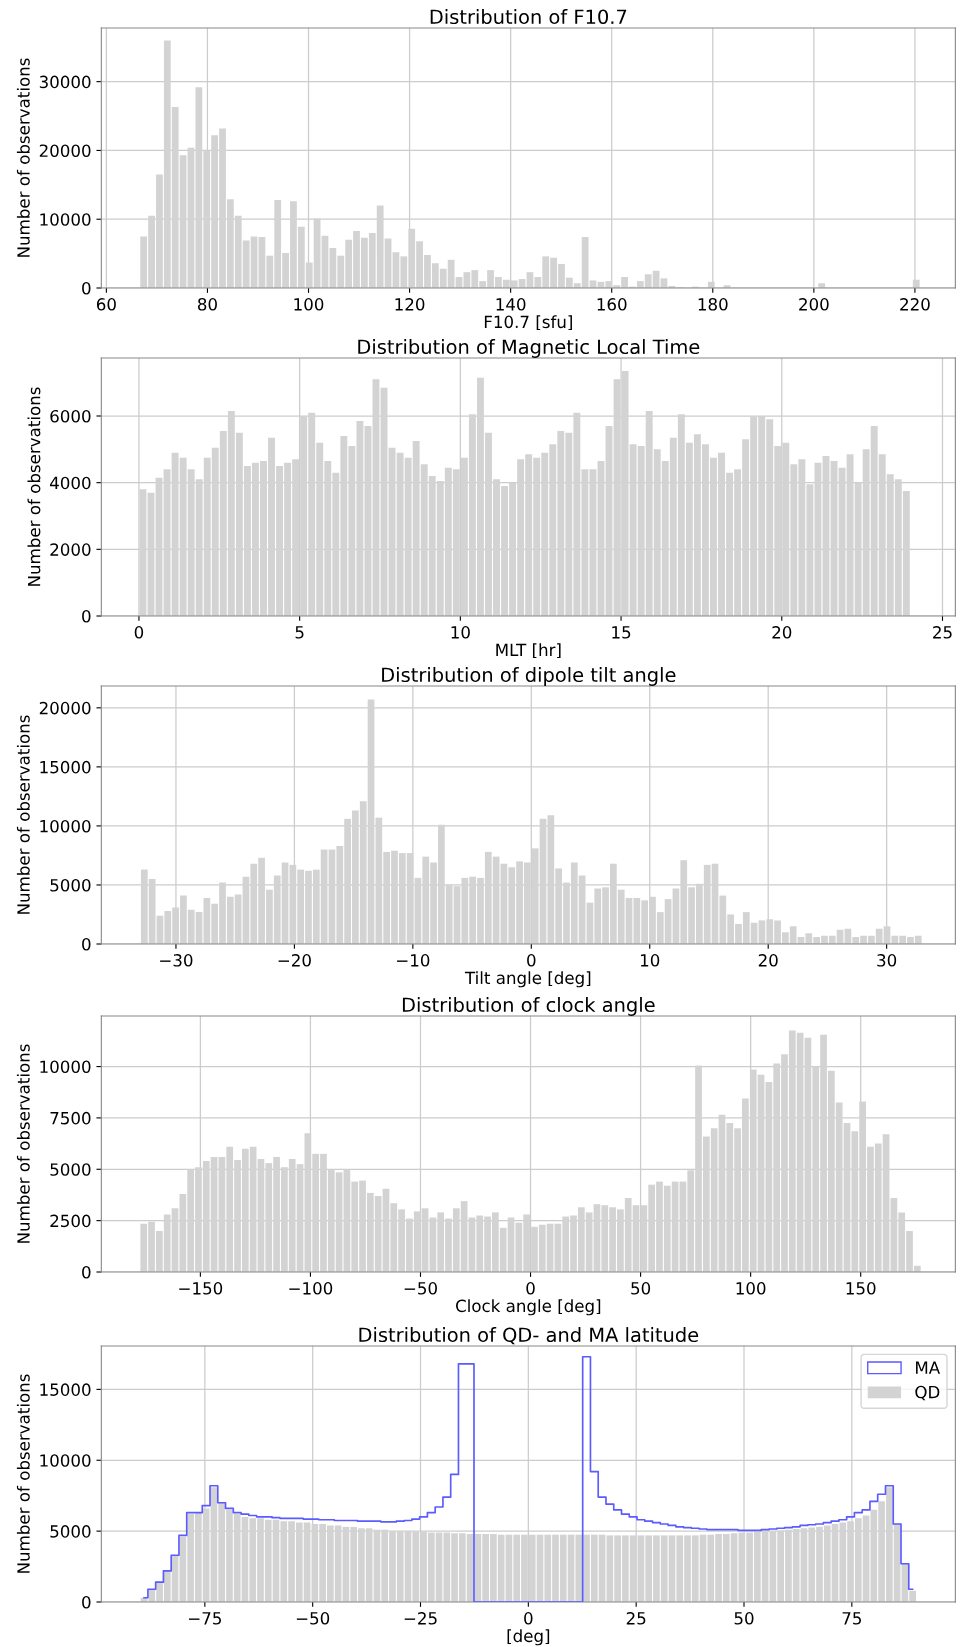  What do you see at coordinates (529, 676) in the screenshot?
I see `chart-title: Distribution of dipole tilt angle` at bounding box center [529, 676].